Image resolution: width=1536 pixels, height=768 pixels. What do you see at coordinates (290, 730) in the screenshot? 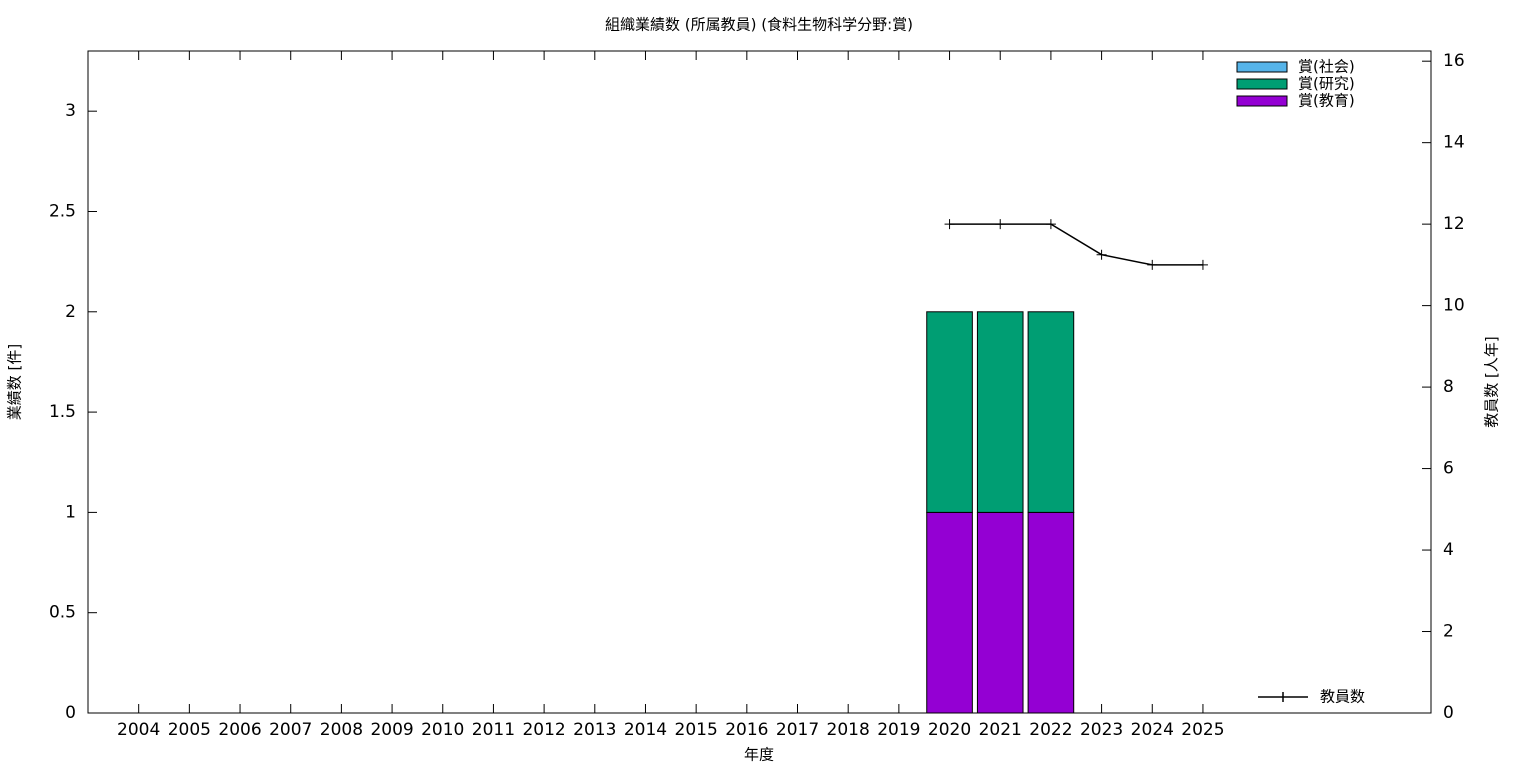
I see `x-tick-label: 2007` at bounding box center [290, 730].